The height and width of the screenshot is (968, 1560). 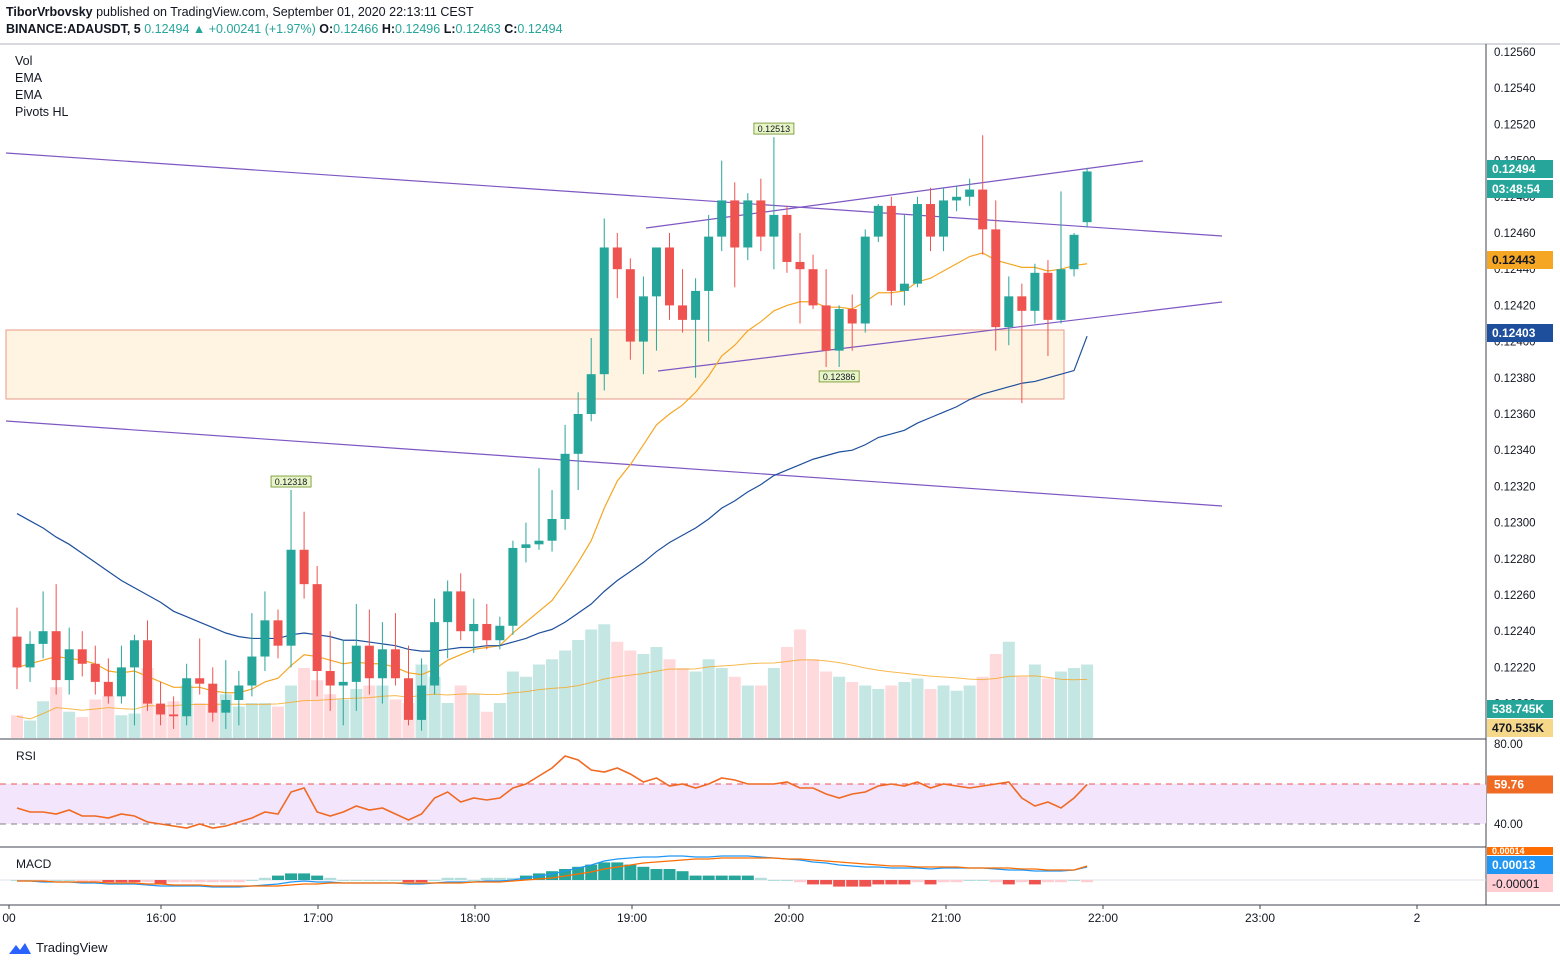 I want to click on rsi-pane: 80.00 40.00 59.76 RSI, so click(x=776, y=785).